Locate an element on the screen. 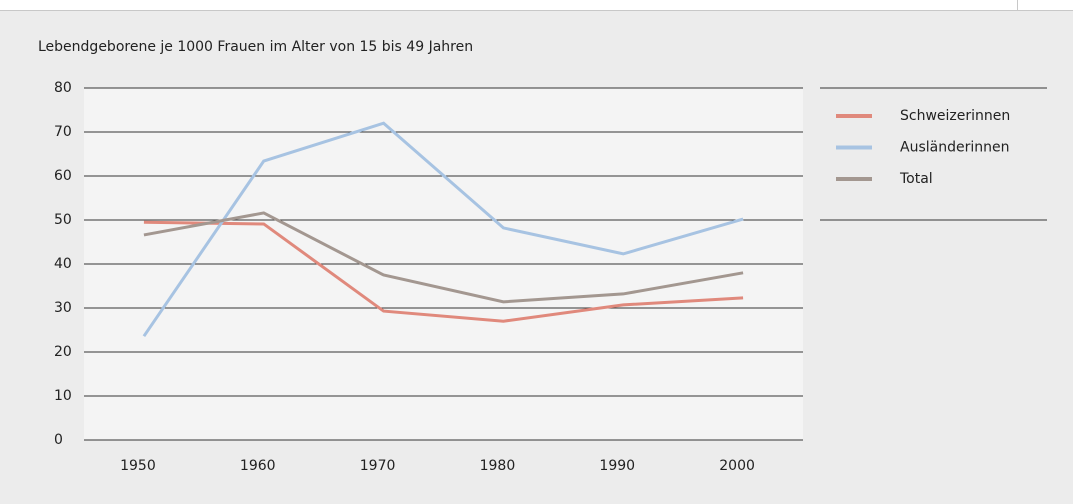 Image resolution: width=1073 pixels, height=504 pixels. x-tick-label: 2000 is located at coordinates (737, 466).